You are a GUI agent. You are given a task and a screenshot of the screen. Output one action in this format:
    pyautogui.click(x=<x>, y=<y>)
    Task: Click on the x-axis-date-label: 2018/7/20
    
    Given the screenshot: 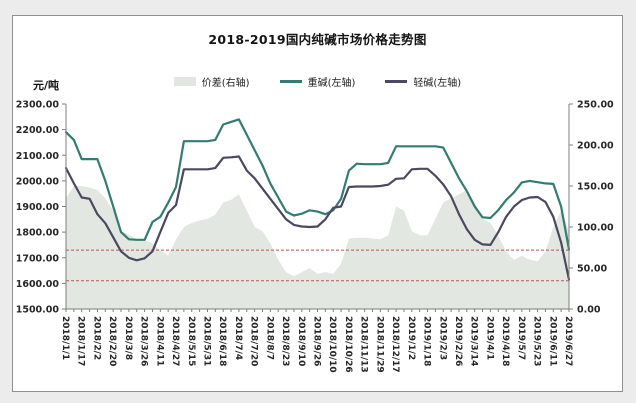 What is the action you would take?
    pyautogui.click(x=254, y=341)
    